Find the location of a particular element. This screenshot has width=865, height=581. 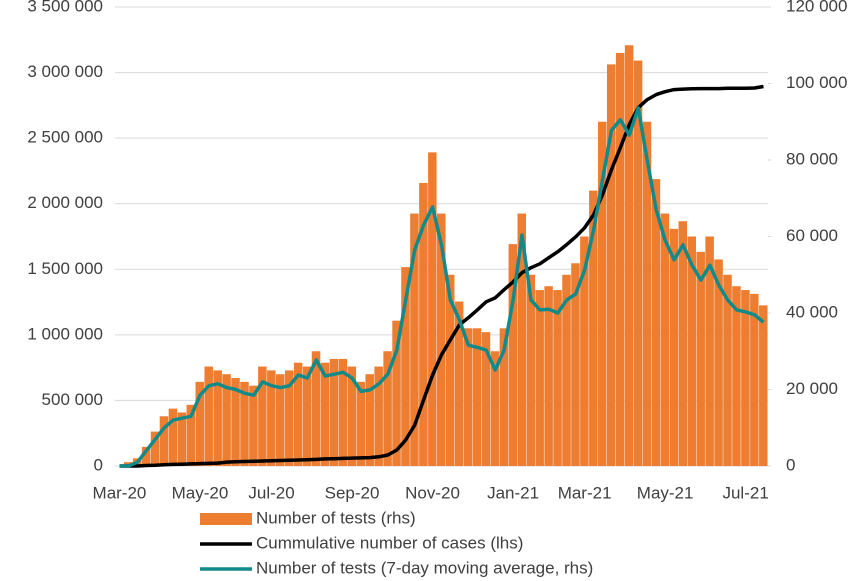

y-tick-label: 2 500 000 is located at coordinates (65, 137).